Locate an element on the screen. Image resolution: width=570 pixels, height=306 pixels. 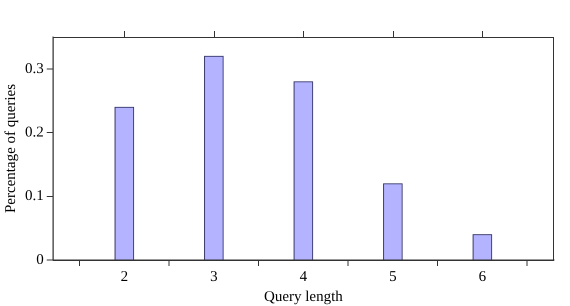
x-tick-label: 2 is located at coordinates (124, 276).